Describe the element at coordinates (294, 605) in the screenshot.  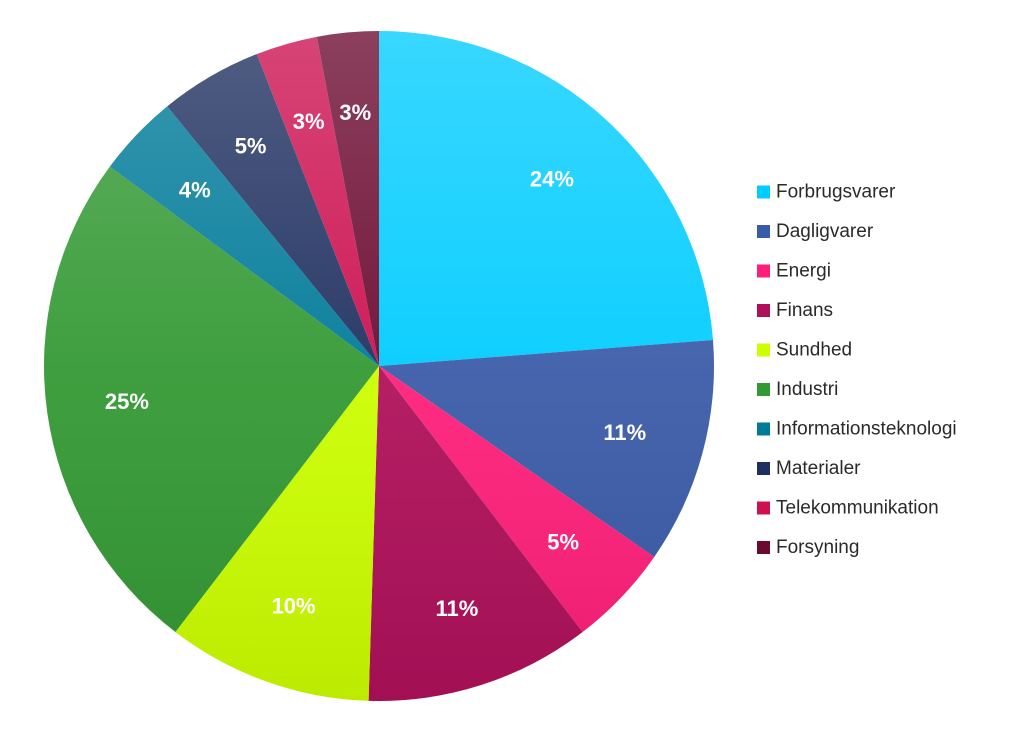
I see `pie-value-label-sundhed: 10%` at that location.